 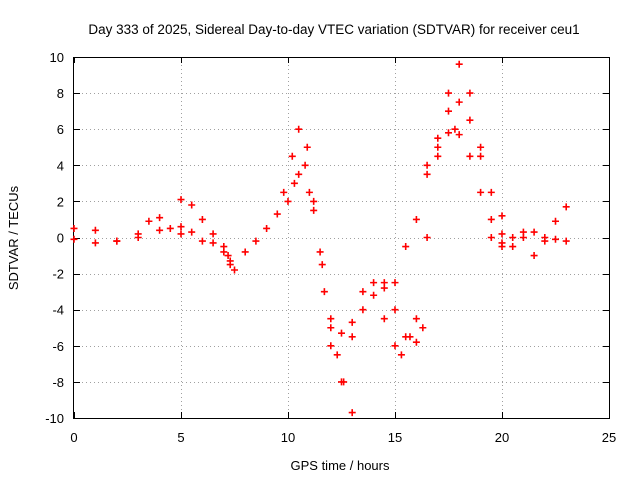 What do you see at coordinates (60, 201) in the screenshot?
I see `y-tick-label: 2` at bounding box center [60, 201].